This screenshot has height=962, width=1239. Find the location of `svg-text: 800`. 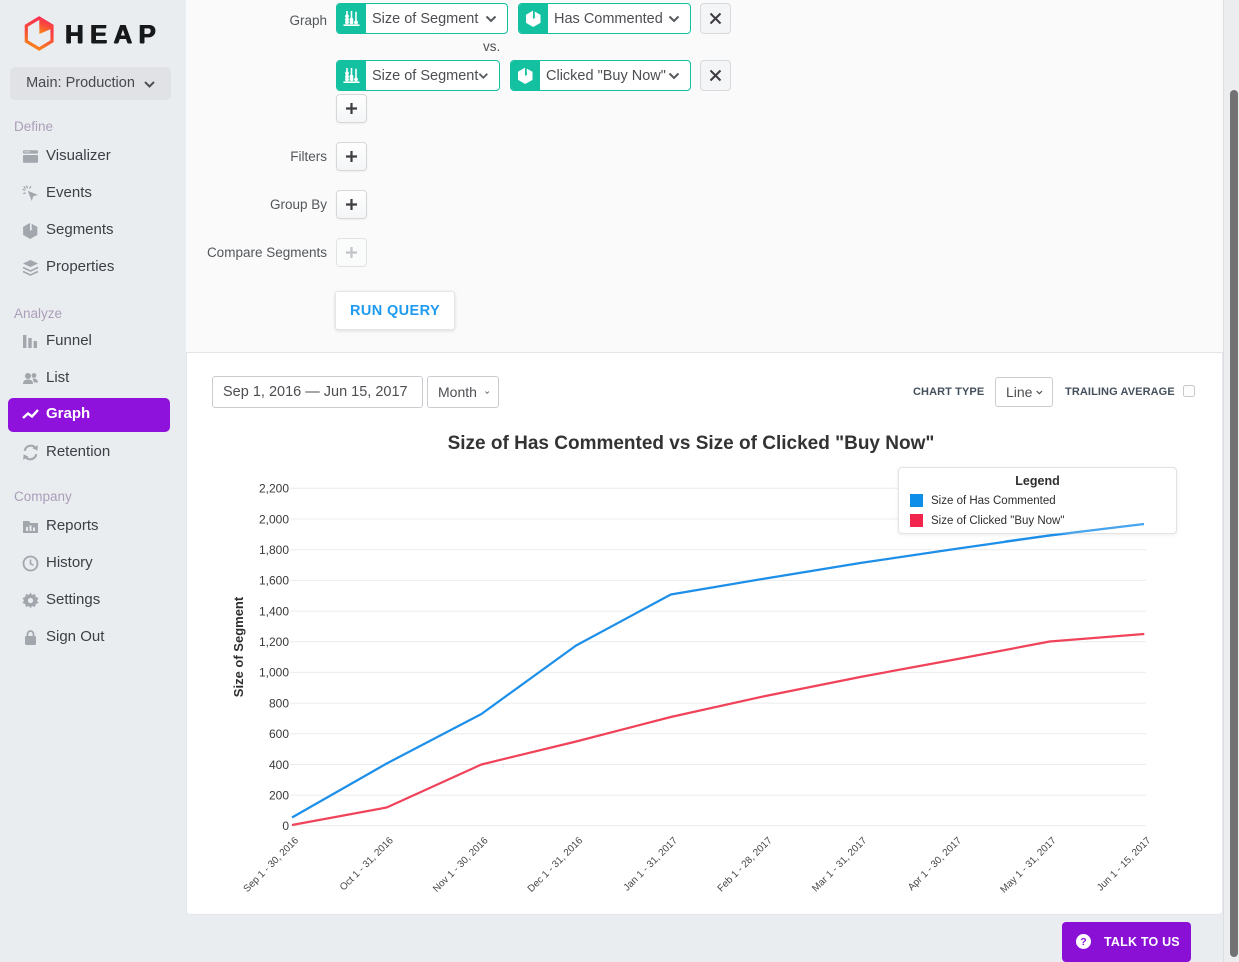

svg-text: 800 is located at coordinates (279, 703).